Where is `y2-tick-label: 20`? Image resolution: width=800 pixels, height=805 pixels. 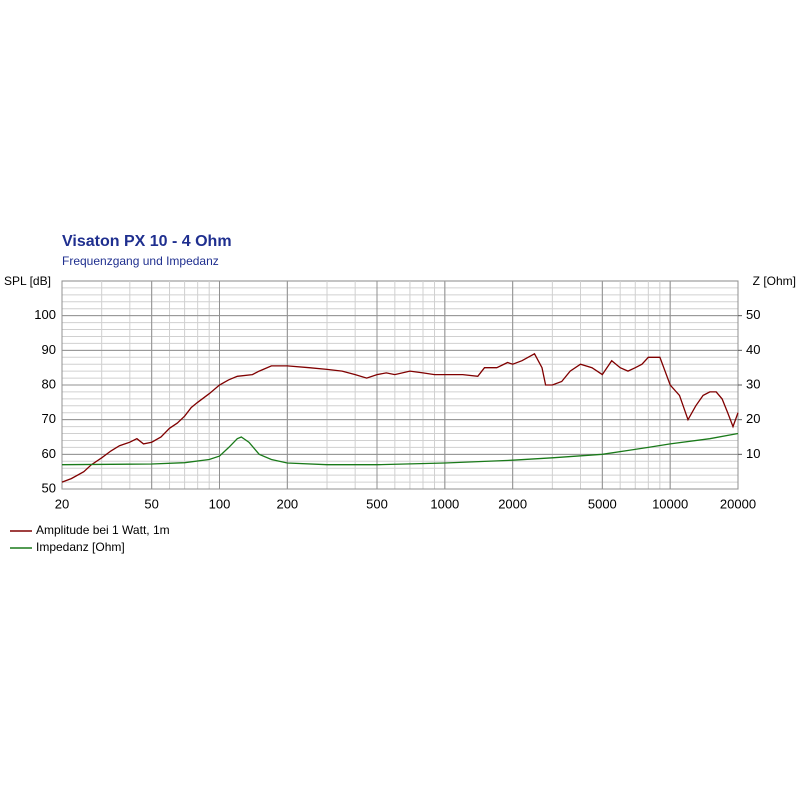
y2-tick-label: 20 is located at coordinates (753, 418).